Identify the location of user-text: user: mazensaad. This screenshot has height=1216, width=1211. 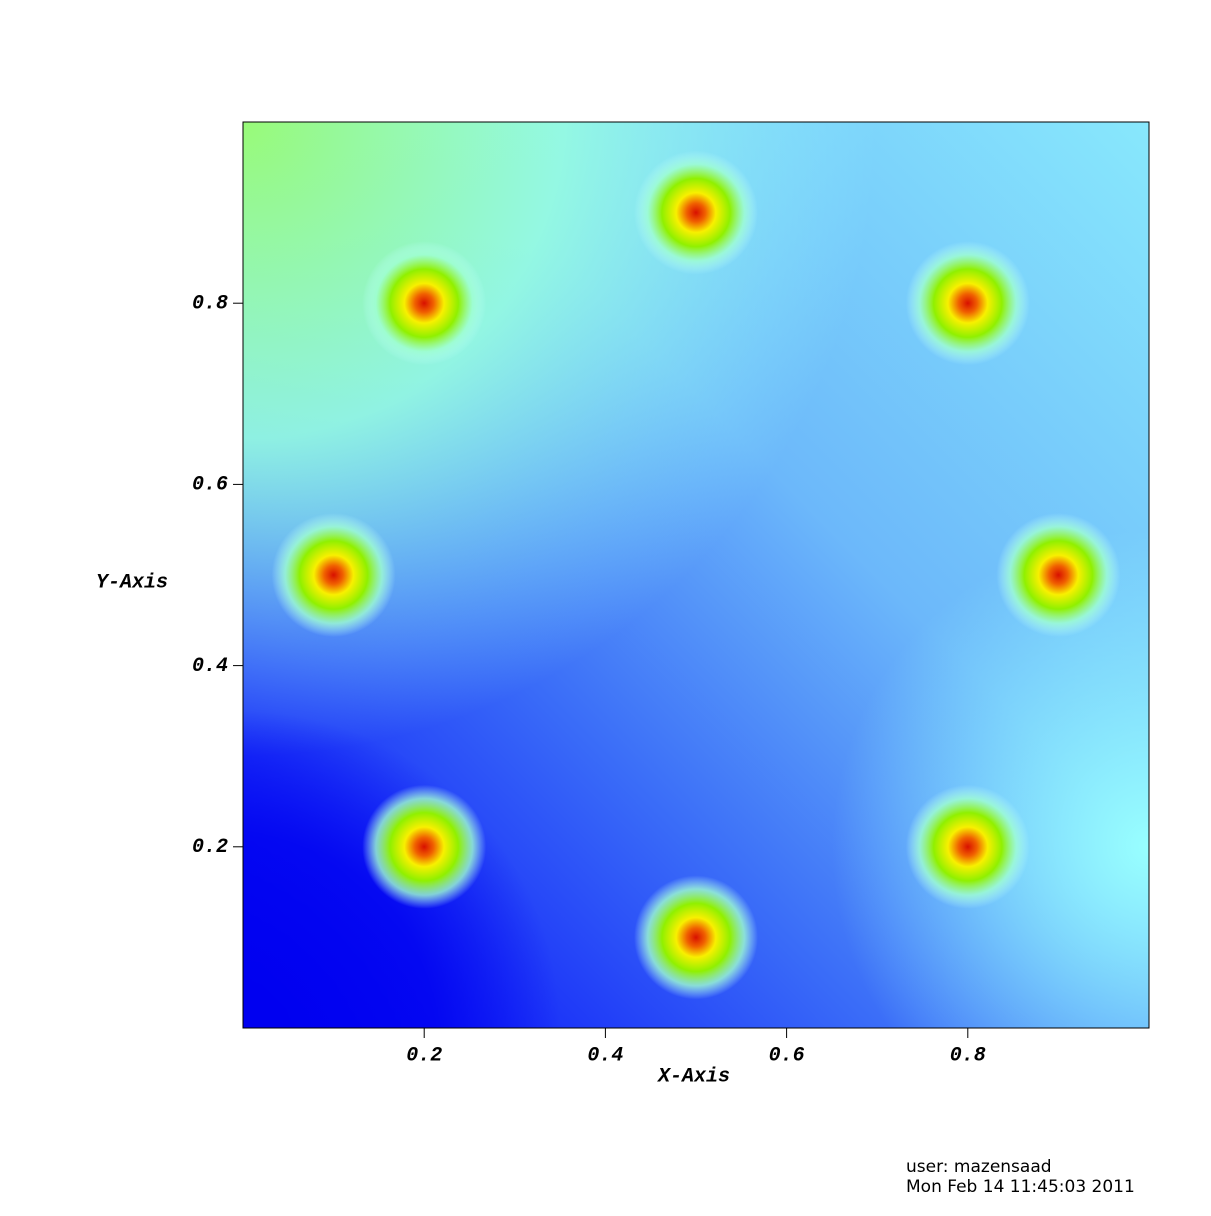
(979, 1167).